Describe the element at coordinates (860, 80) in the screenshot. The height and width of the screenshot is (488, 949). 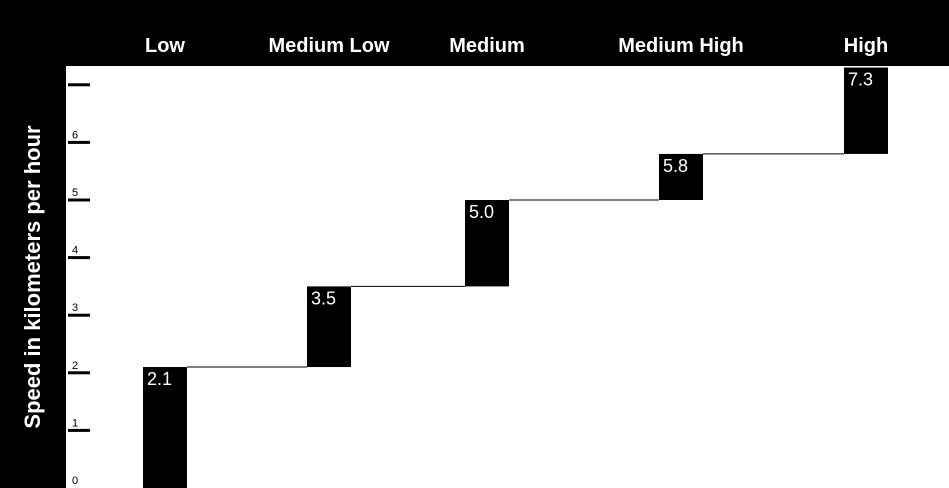
I see `data-label-high: 7.3` at that location.